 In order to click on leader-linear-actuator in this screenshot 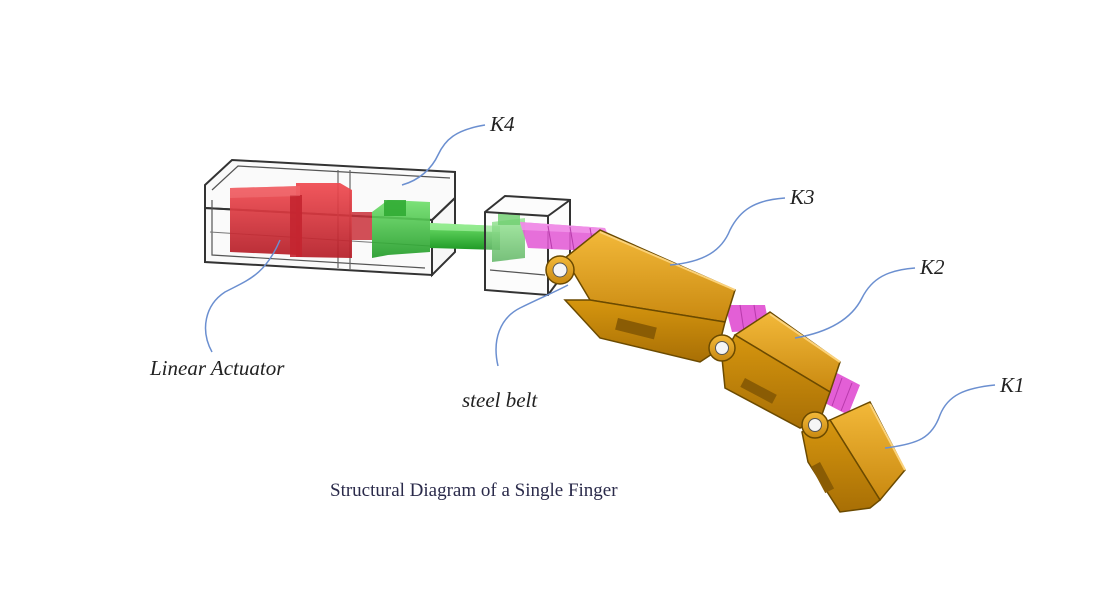, I will do `click(242, 296)`.